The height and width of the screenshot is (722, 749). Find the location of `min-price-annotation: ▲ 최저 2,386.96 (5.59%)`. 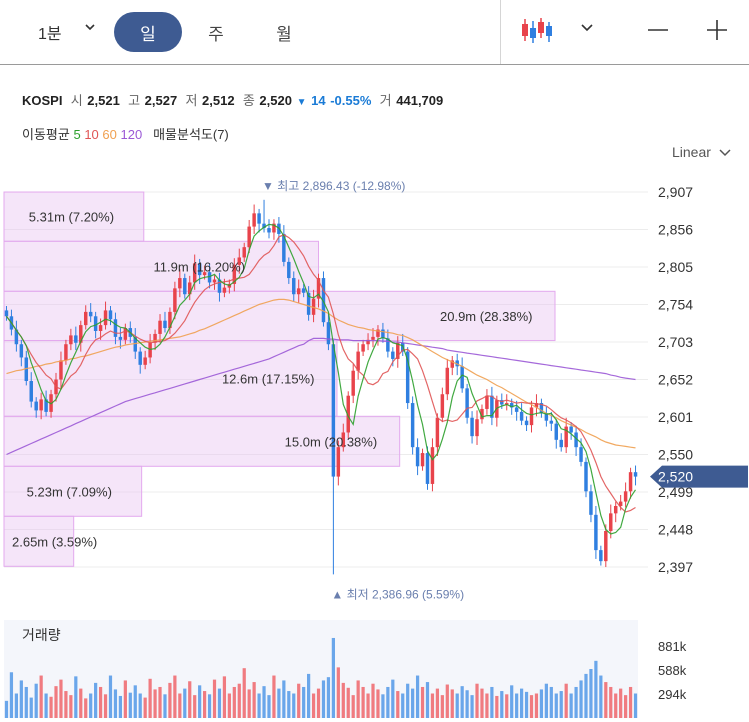

min-price-annotation: ▲ 최저 2,386.96 (5.59%) is located at coordinates (397, 594).